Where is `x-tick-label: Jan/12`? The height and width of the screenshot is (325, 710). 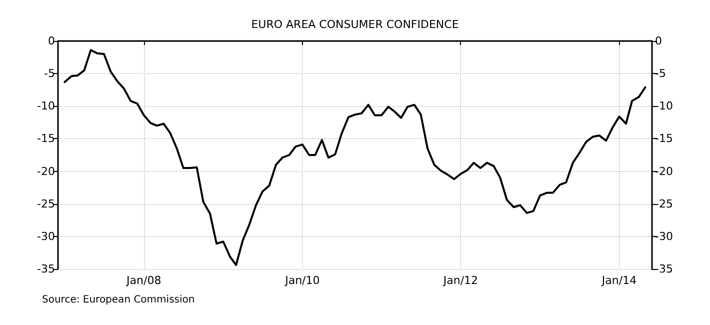
x-tick-label: Jan/12 is located at coordinates (460, 280).